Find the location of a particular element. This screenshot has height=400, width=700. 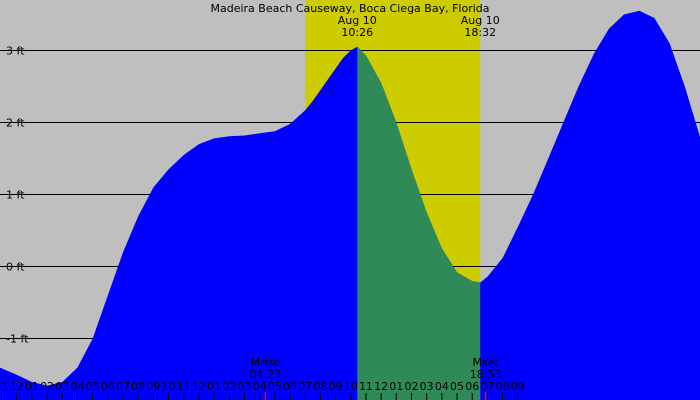

moon-event-time: 04:23 is located at coordinates (266, 374).